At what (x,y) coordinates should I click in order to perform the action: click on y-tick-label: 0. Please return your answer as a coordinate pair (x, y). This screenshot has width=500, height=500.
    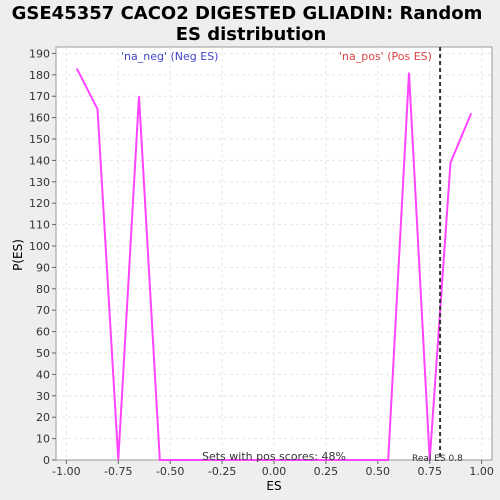
    Looking at the image, I should click on (46, 460).